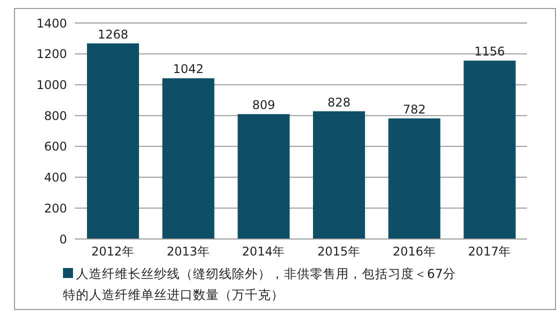  What do you see at coordinates (263, 251) in the screenshot?
I see `x-tick-label: 2014年` at bounding box center [263, 251].